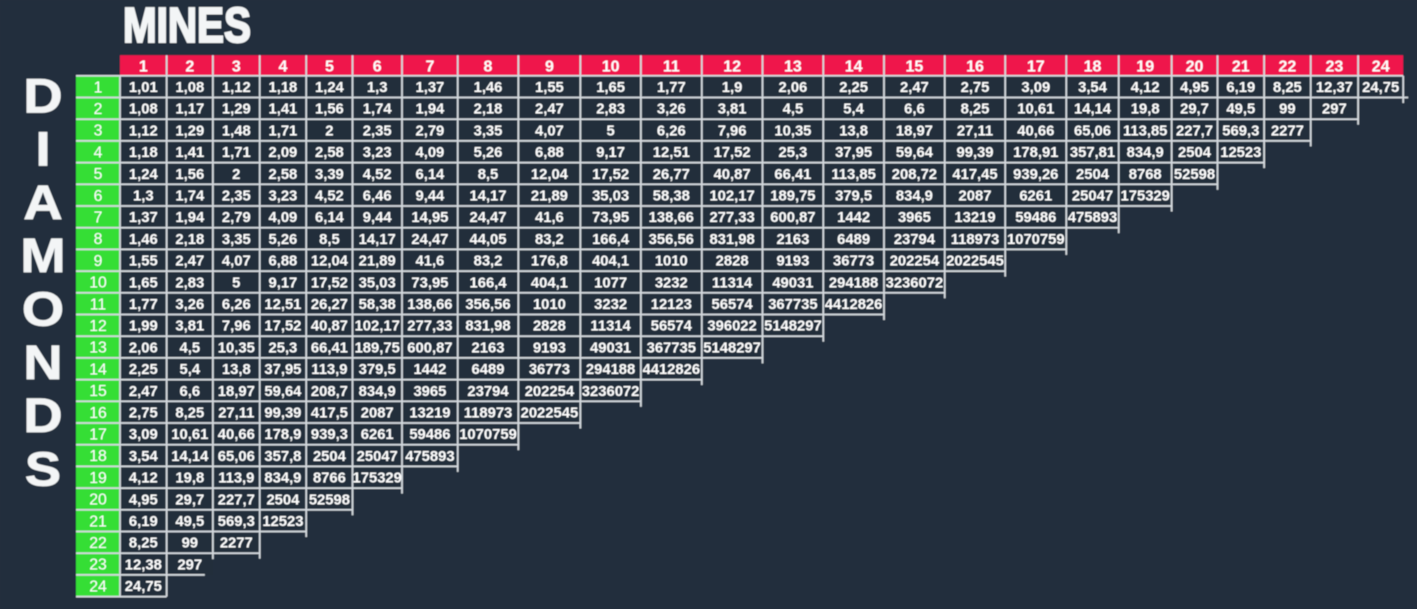 The width and height of the screenshot is (1417, 609). I want to click on svg-text: 3,35, so click(236, 240).